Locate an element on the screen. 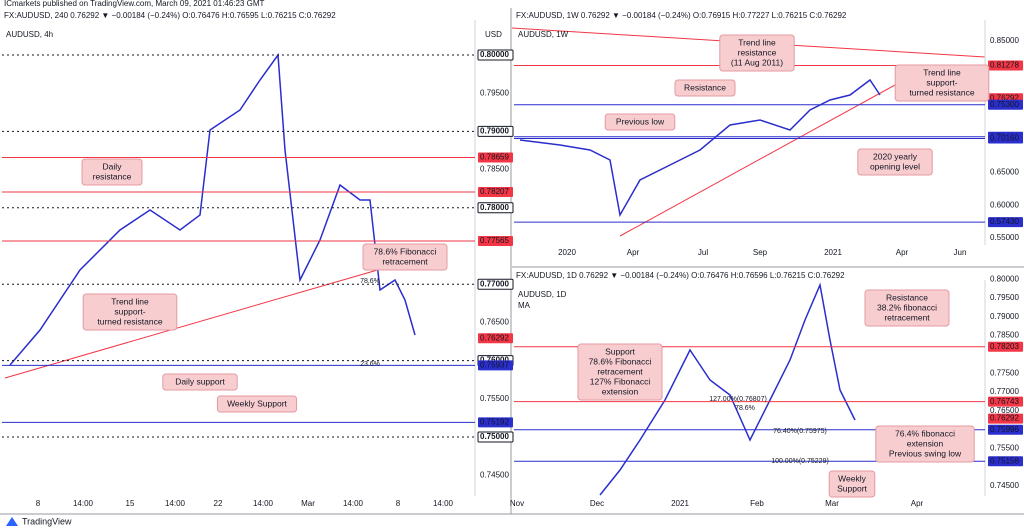  price-label: 0.78000 is located at coordinates (494, 207).